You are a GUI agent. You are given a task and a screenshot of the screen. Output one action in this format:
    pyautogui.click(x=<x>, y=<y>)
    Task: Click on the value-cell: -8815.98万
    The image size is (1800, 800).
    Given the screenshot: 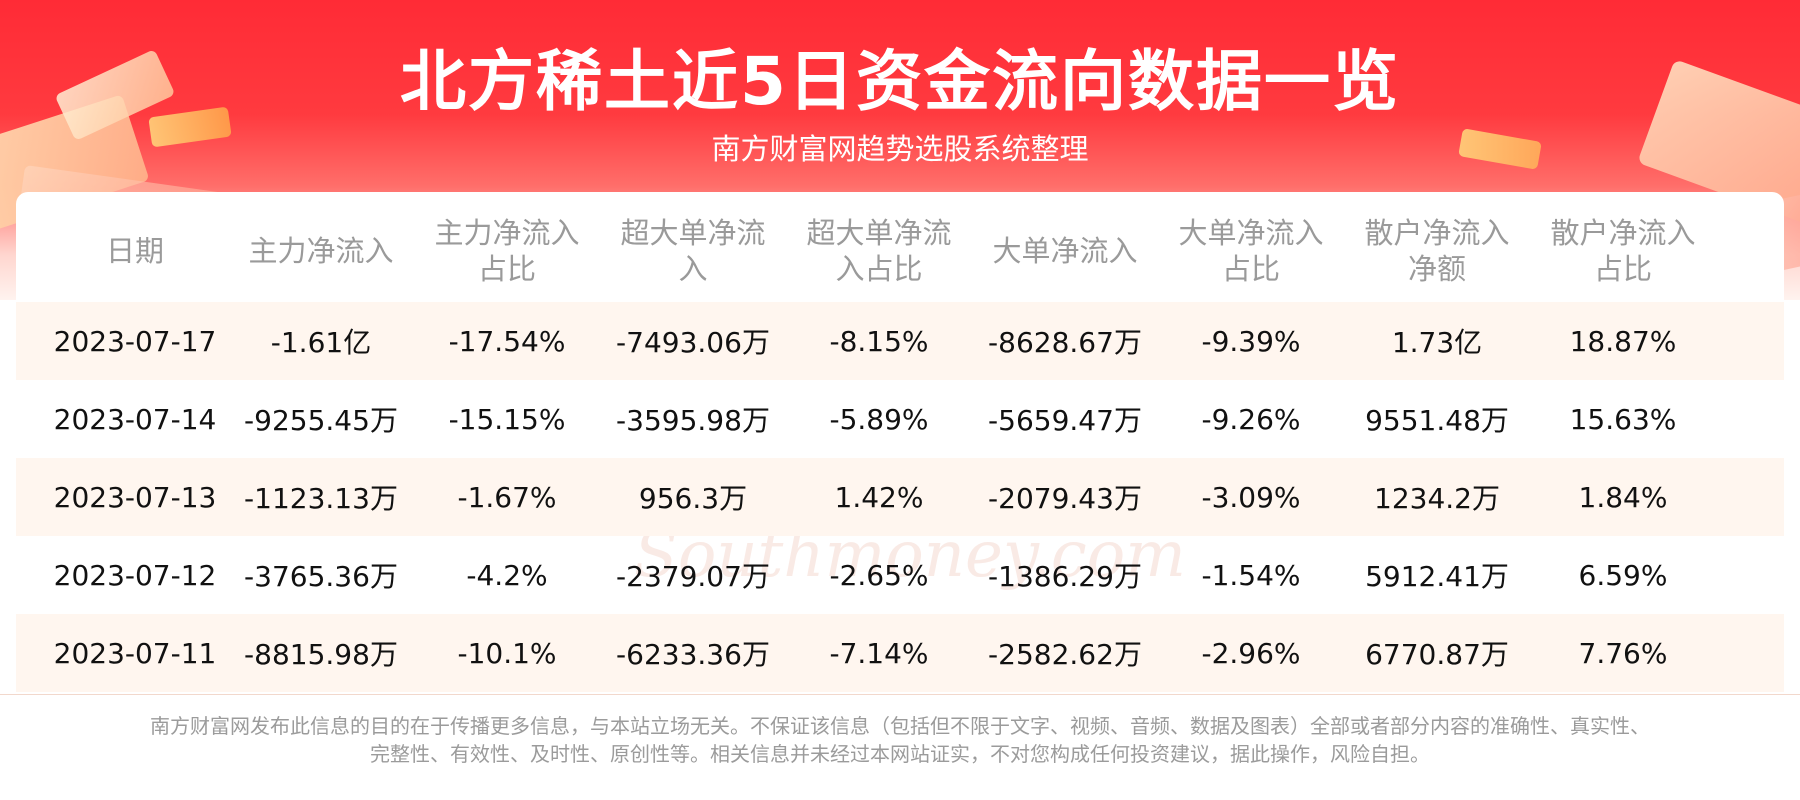 What is the action you would take?
    pyautogui.click(x=321, y=654)
    